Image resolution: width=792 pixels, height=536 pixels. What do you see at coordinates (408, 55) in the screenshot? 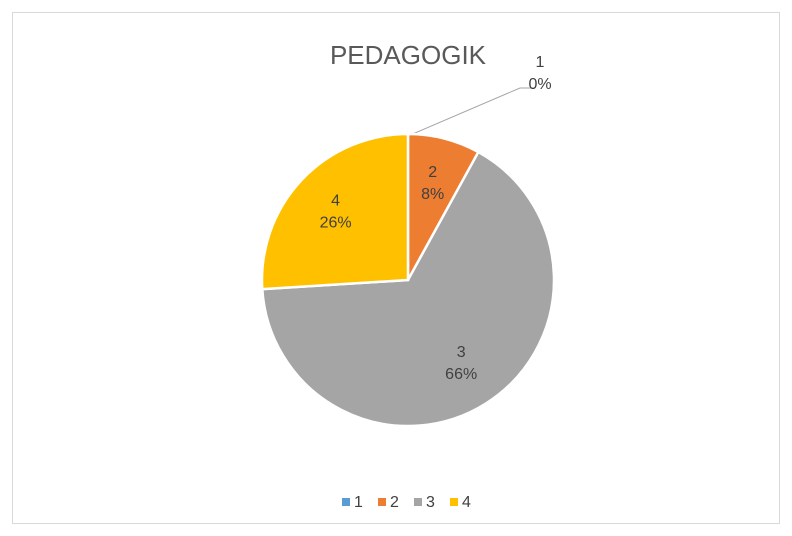
I see `chart-title: PEDAGOGIK` at bounding box center [408, 55].